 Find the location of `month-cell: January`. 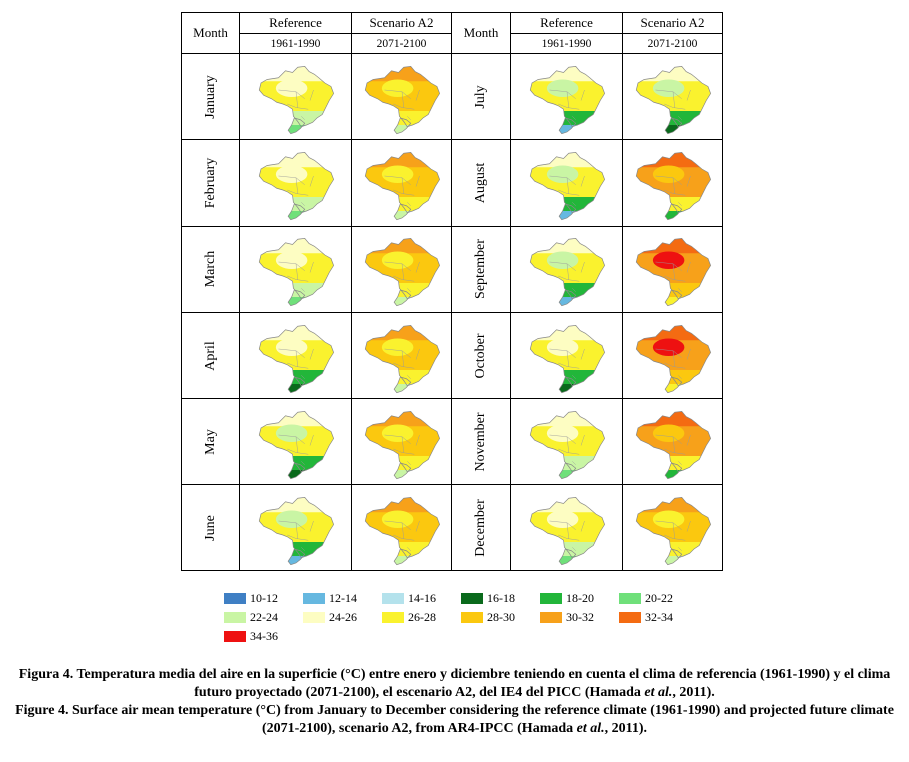

month-cell: January is located at coordinates (210, 96).